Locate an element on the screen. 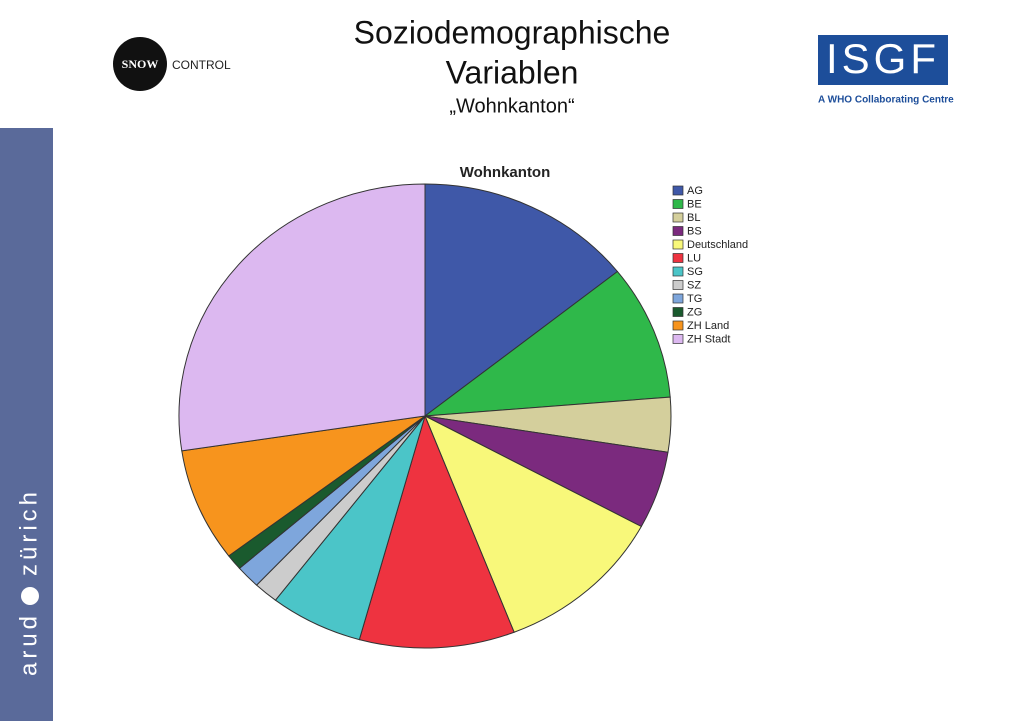  legend-label: AG is located at coordinates (695, 191).